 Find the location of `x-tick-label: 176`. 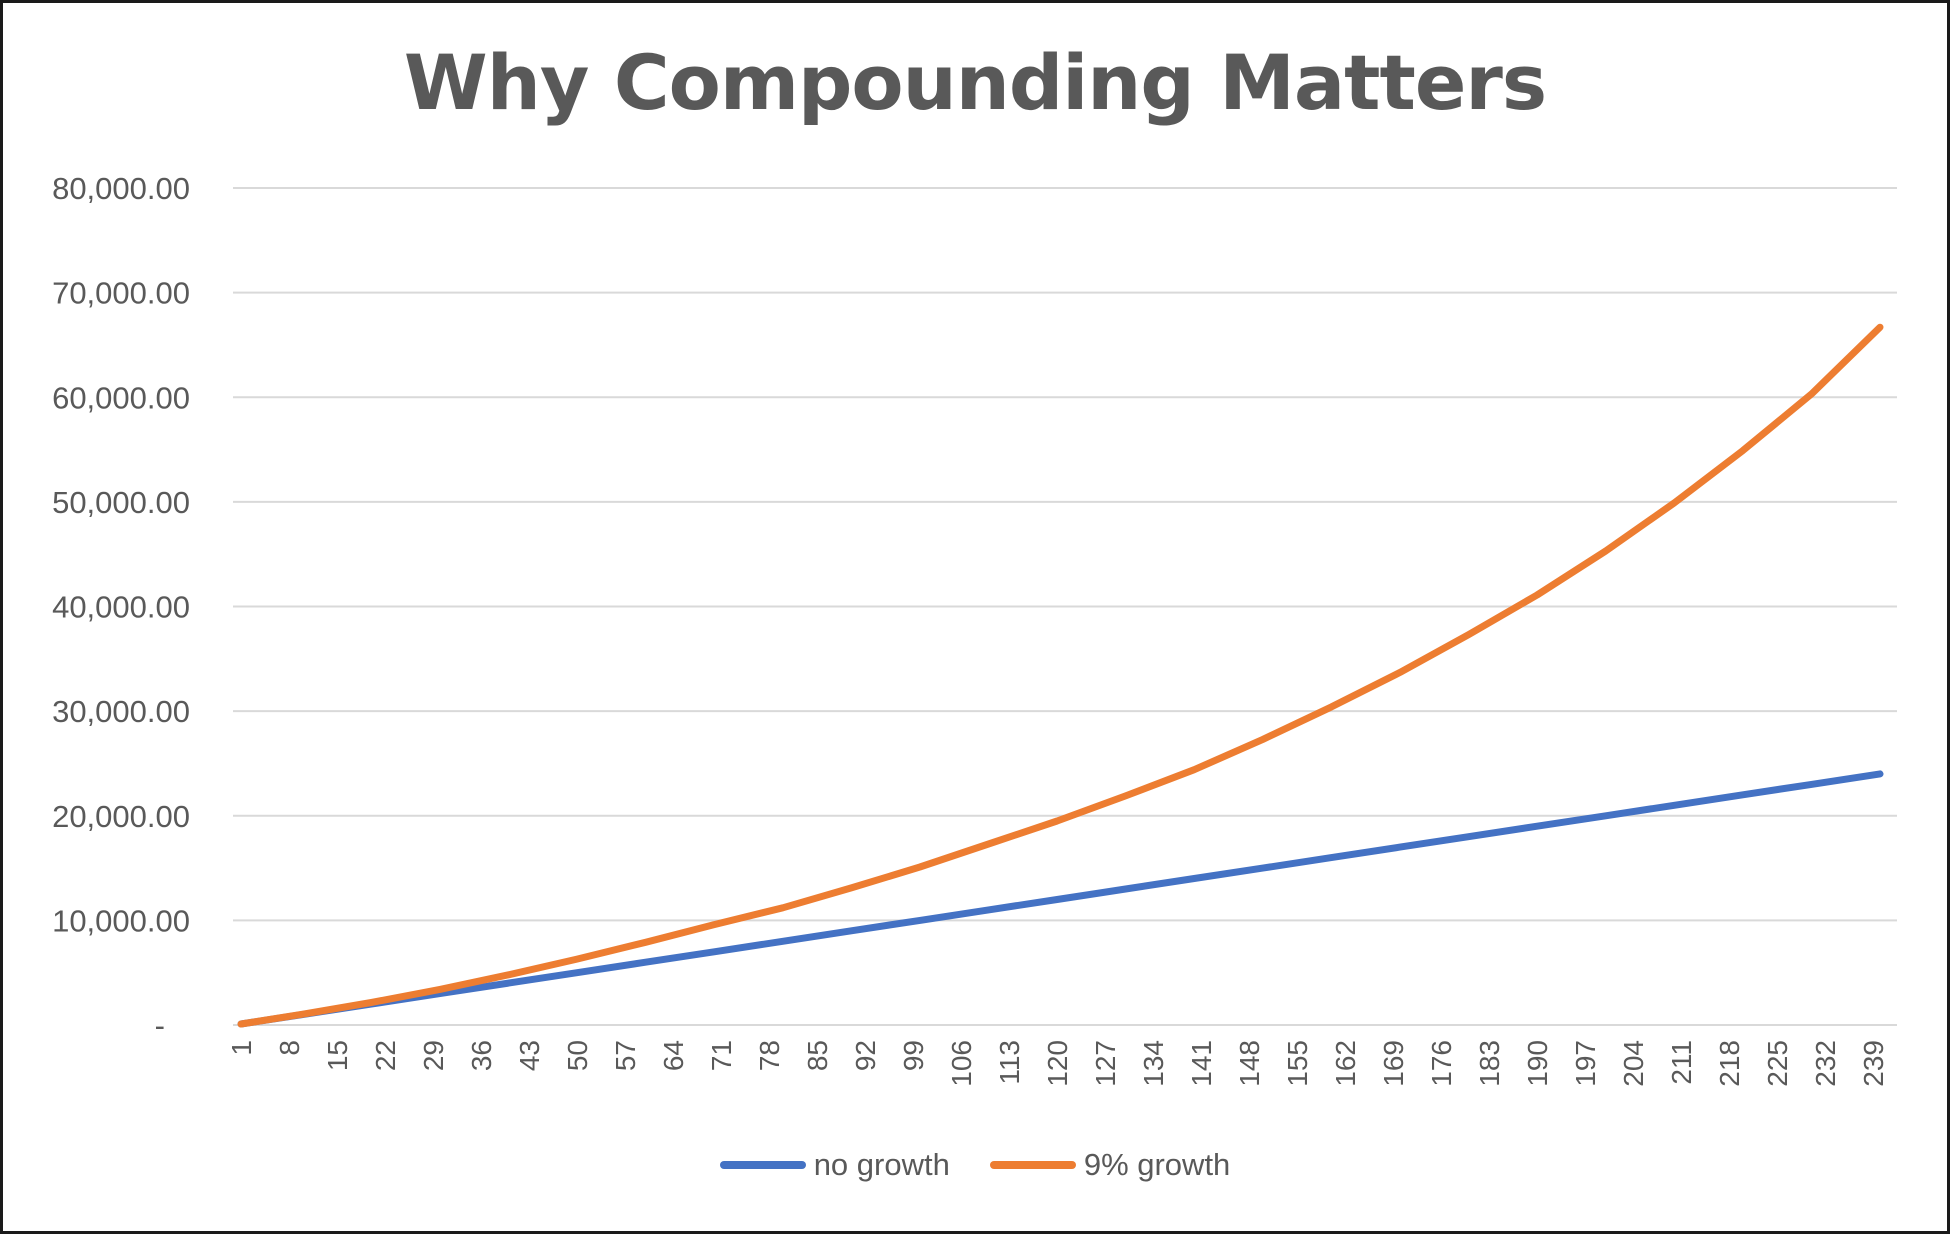

x-tick-label: 176 is located at coordinates (1441, 1063).